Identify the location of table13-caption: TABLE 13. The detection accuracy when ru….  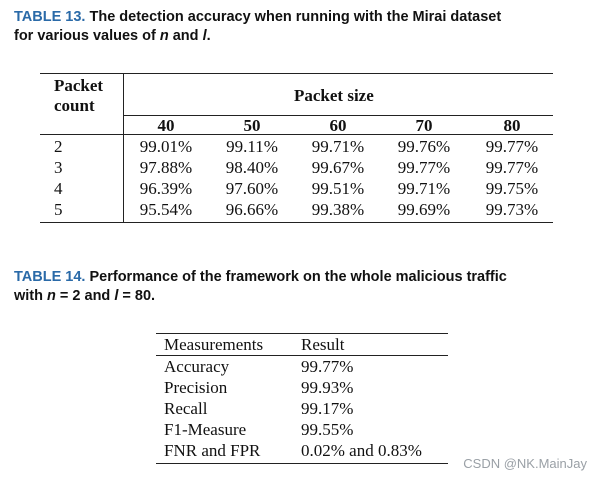
(301, 27).